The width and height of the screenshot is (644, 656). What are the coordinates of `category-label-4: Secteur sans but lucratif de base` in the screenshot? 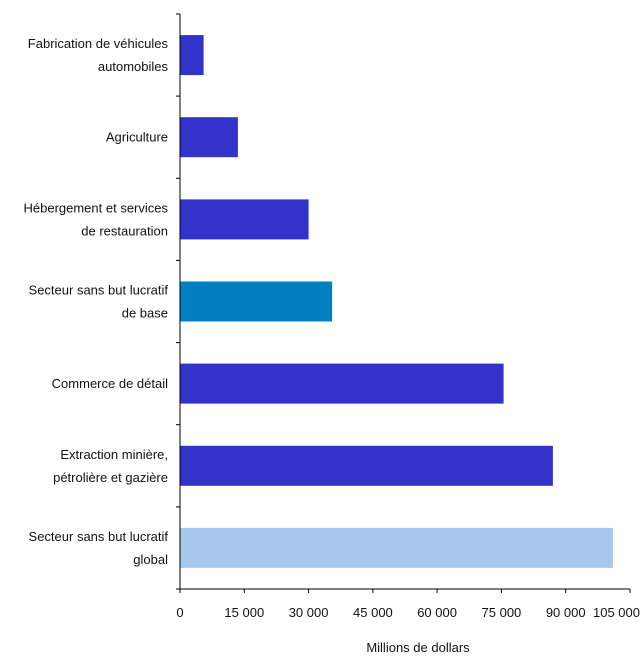 It's located at (99, 302).